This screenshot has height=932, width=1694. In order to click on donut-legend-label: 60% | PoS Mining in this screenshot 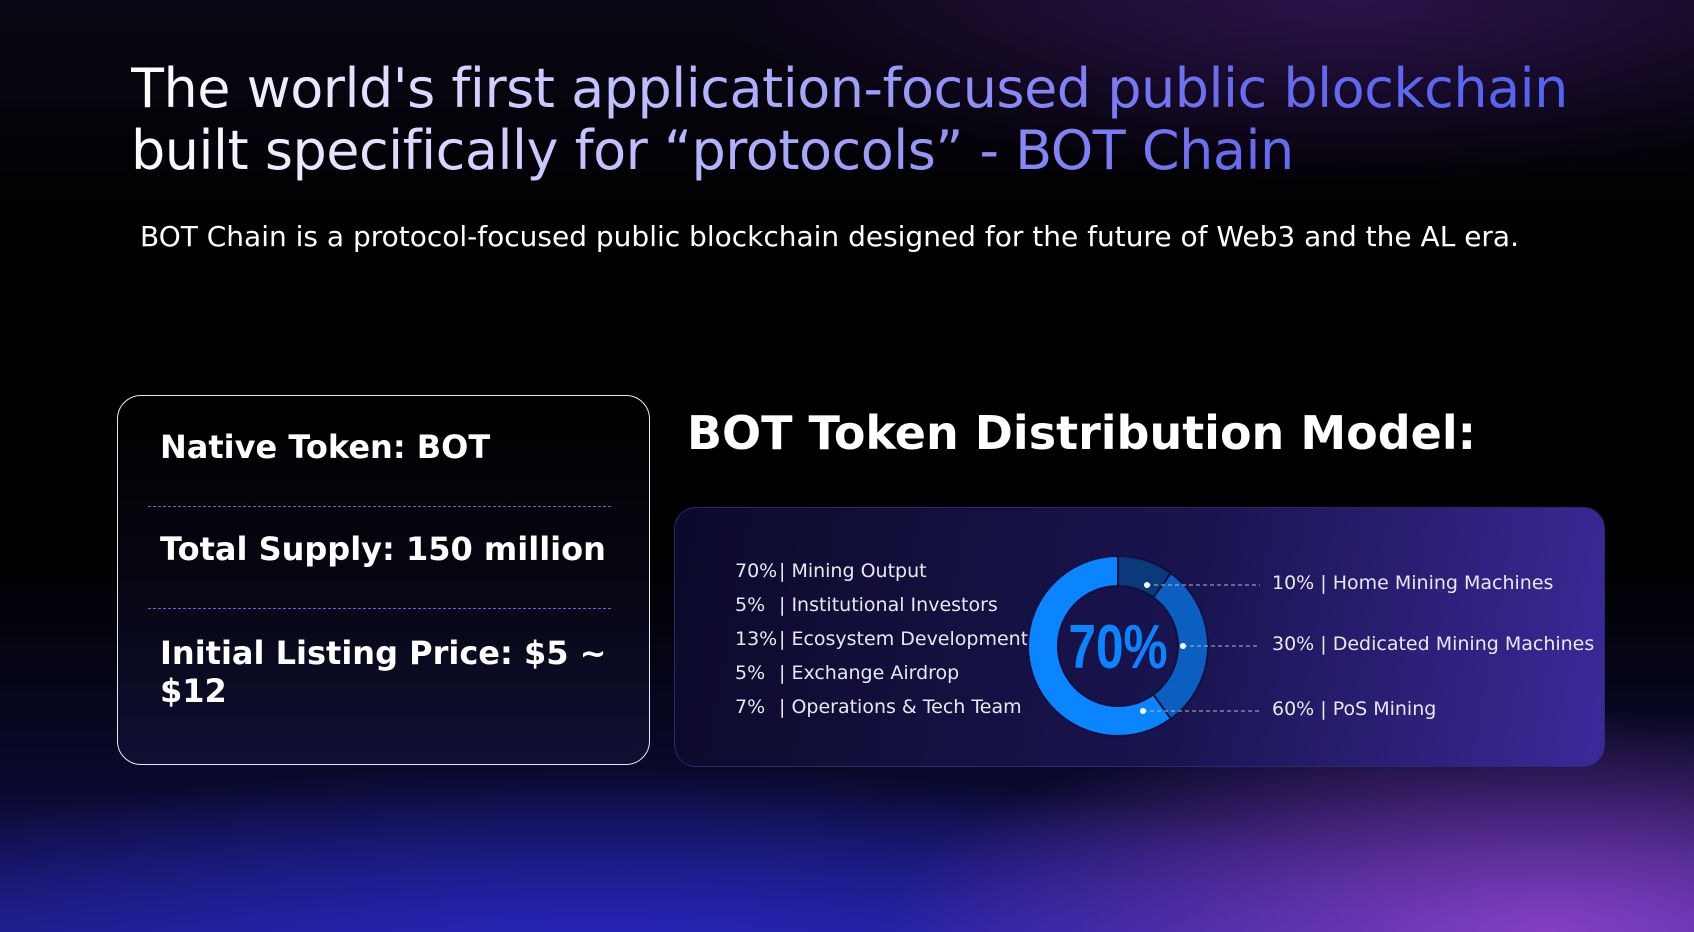, I will do `click(1354, 709)`.